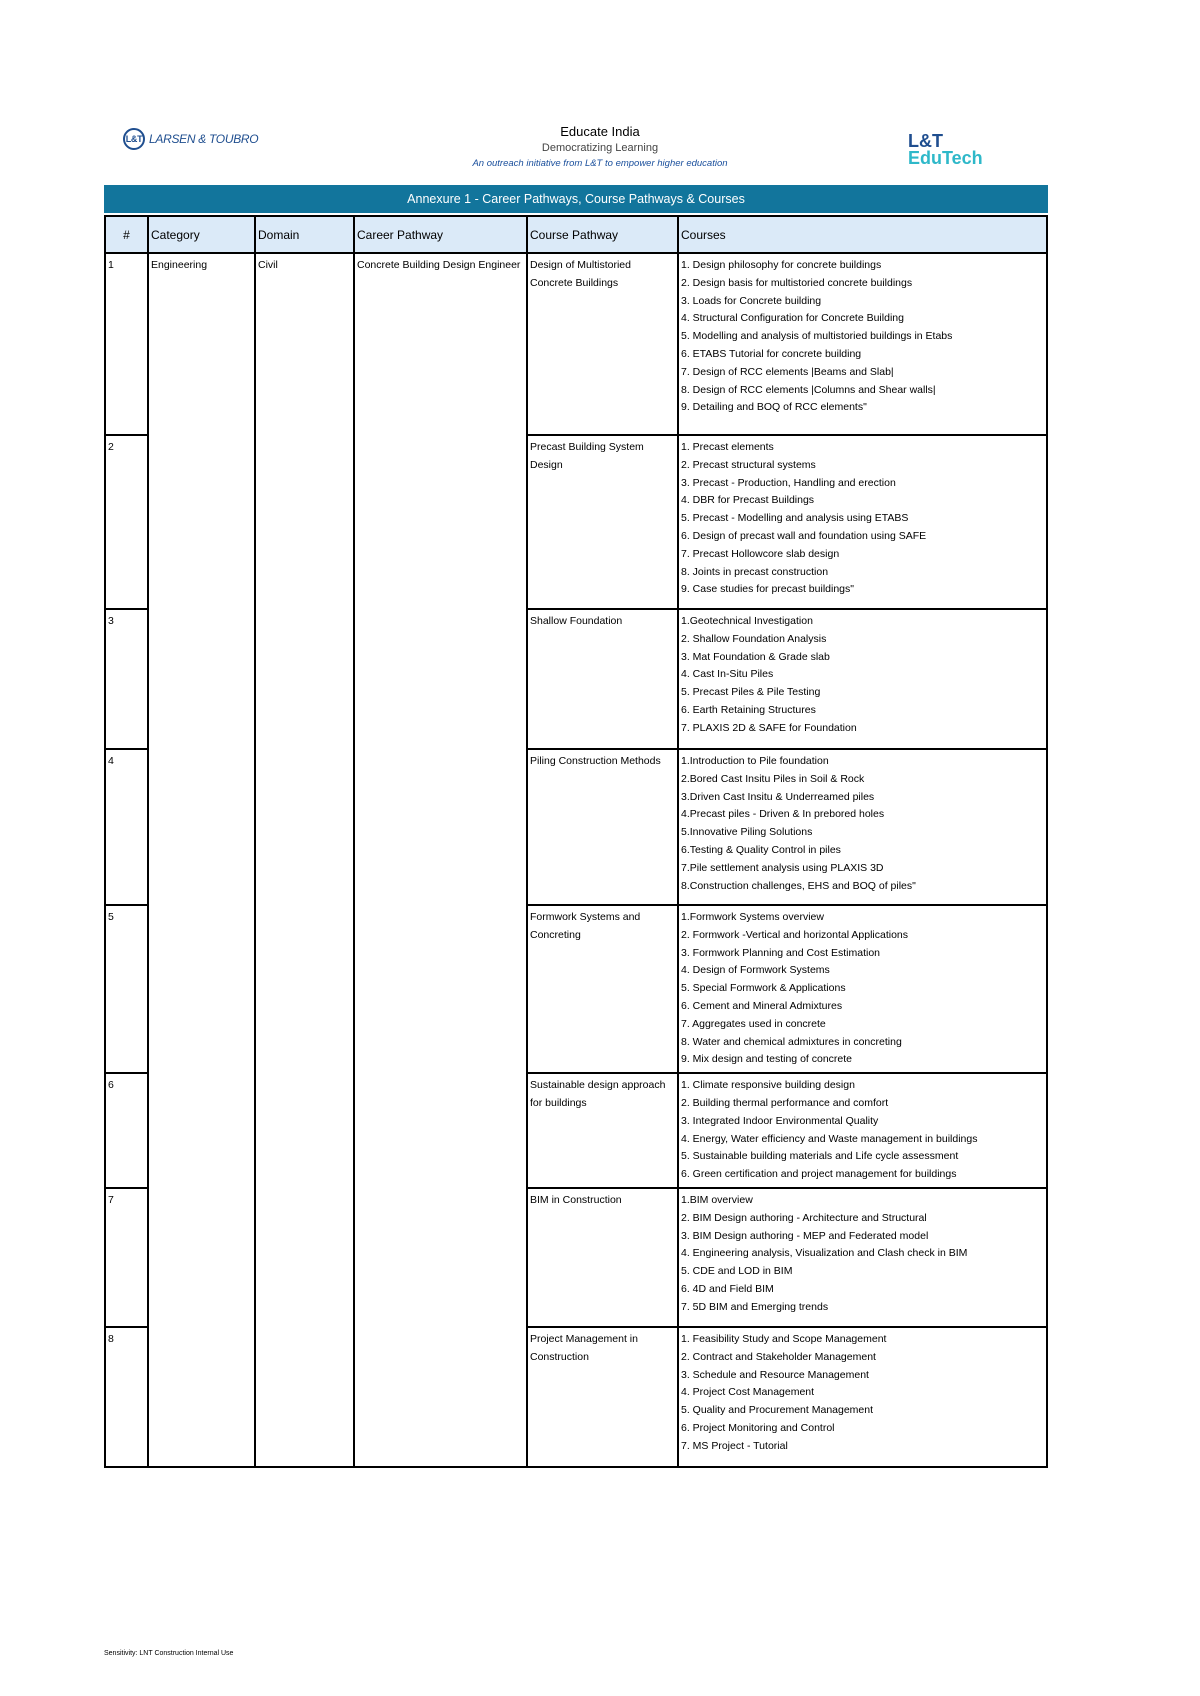 This screenshot has width=1200, height=1696. Describe the element at coordinates (126, 1130) in the screenshot. I see `row-number: 6` at that location.